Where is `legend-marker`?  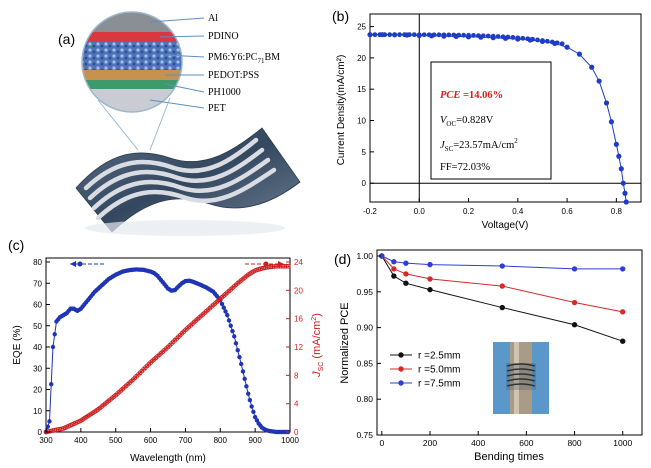 legend-marker is located at coordinates (401, 355).